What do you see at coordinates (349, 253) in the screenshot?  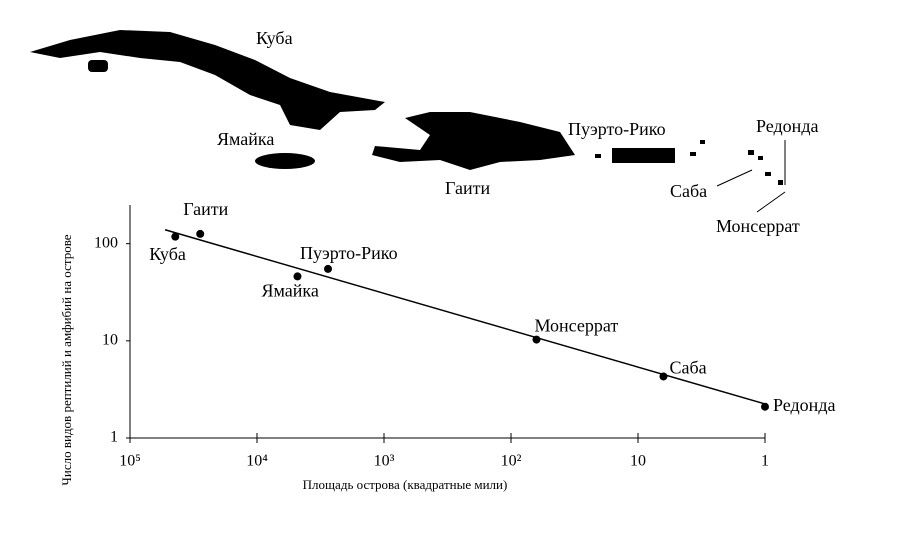 I see `point-label: Пуэрто-Рико` at bounding box center [349, 253].